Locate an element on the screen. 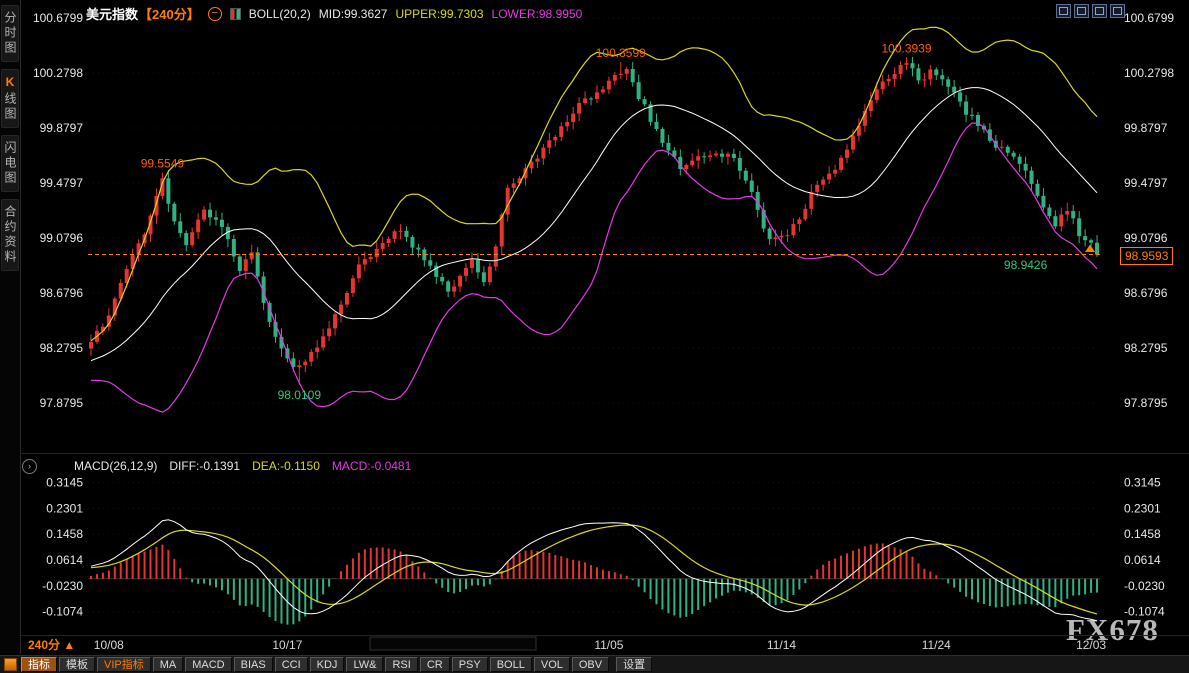 This screenshot has height=673, width=1189. dea-line is located at coordinates (594, 569).